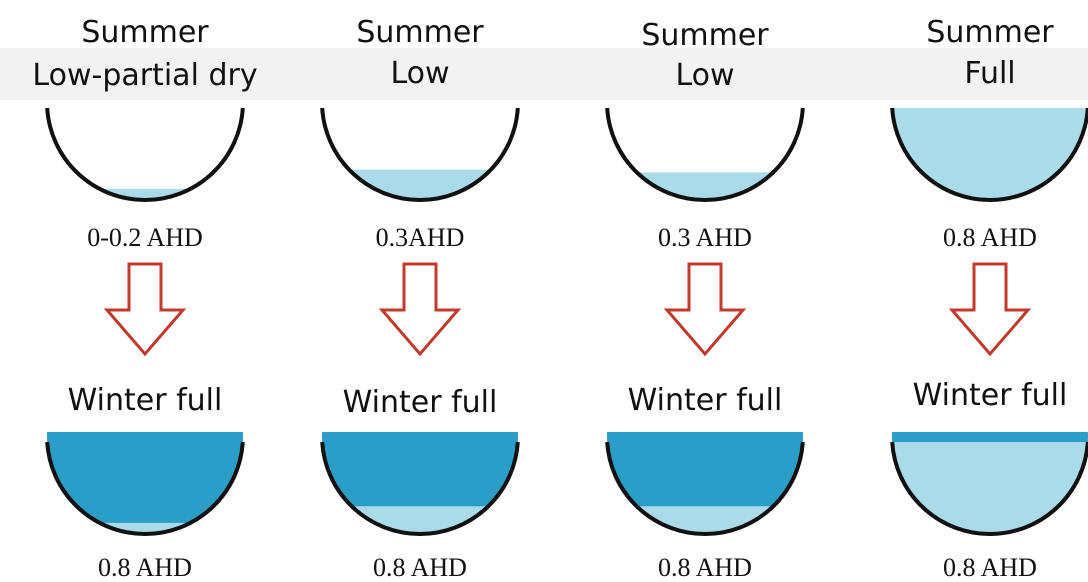 The image size is (1088, 582). I want to click on summer-state: Low-partial dry, so click(144, 75).